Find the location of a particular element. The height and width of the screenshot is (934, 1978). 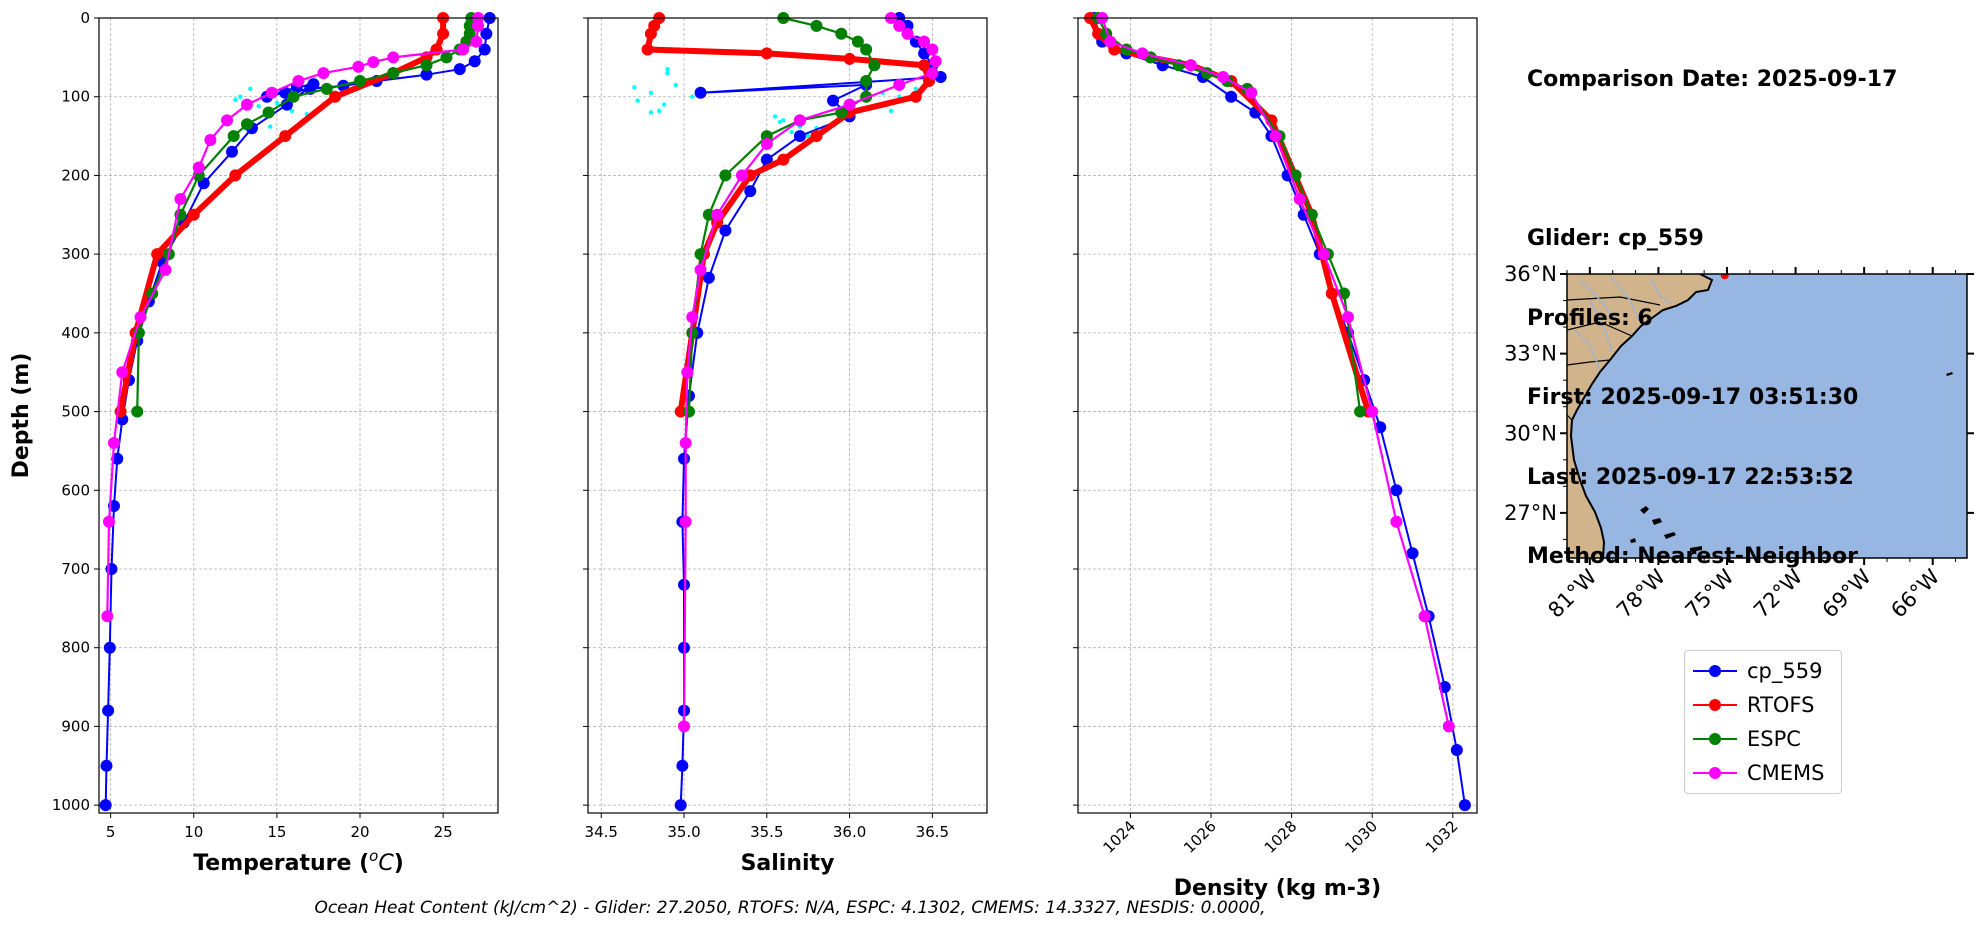

x-tick-label: 1024 is located at coordinates (1119, 837).